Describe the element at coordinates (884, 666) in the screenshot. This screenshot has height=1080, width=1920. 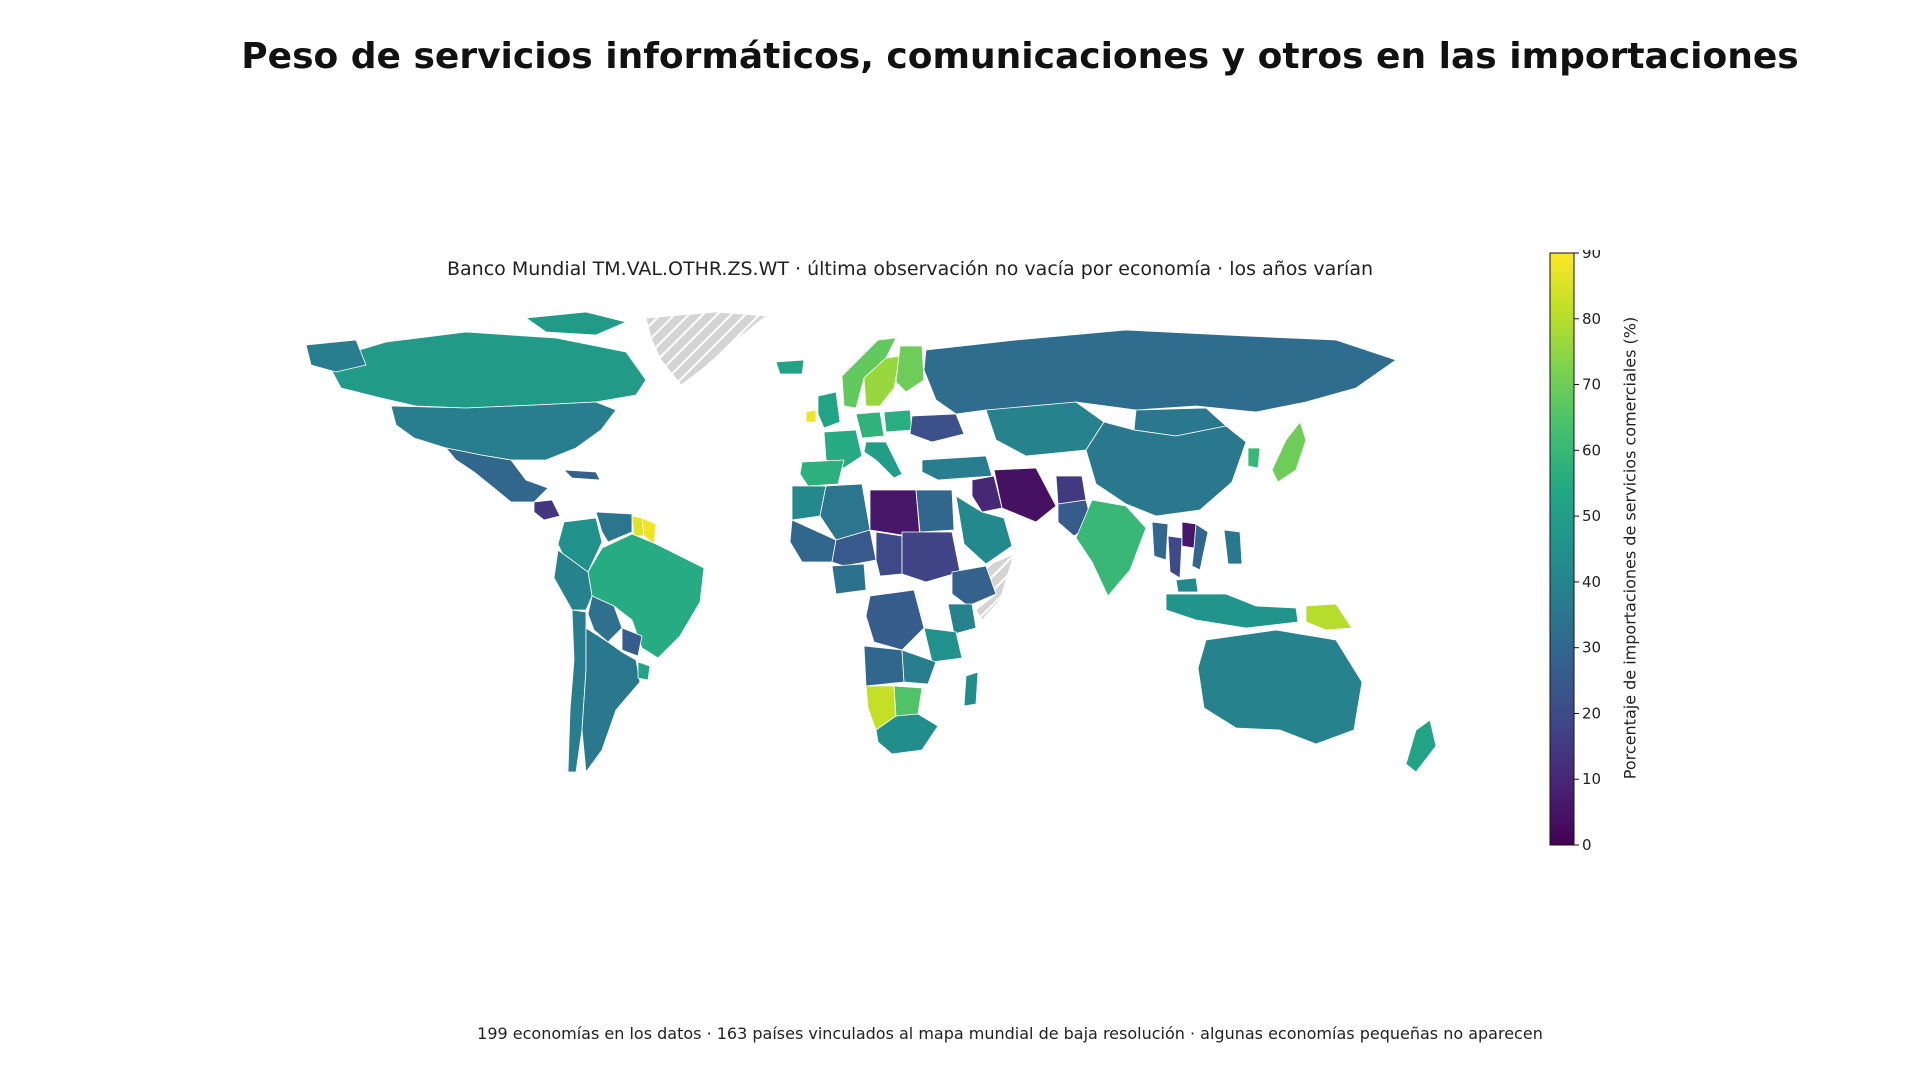
I see `country-angola` at that location.